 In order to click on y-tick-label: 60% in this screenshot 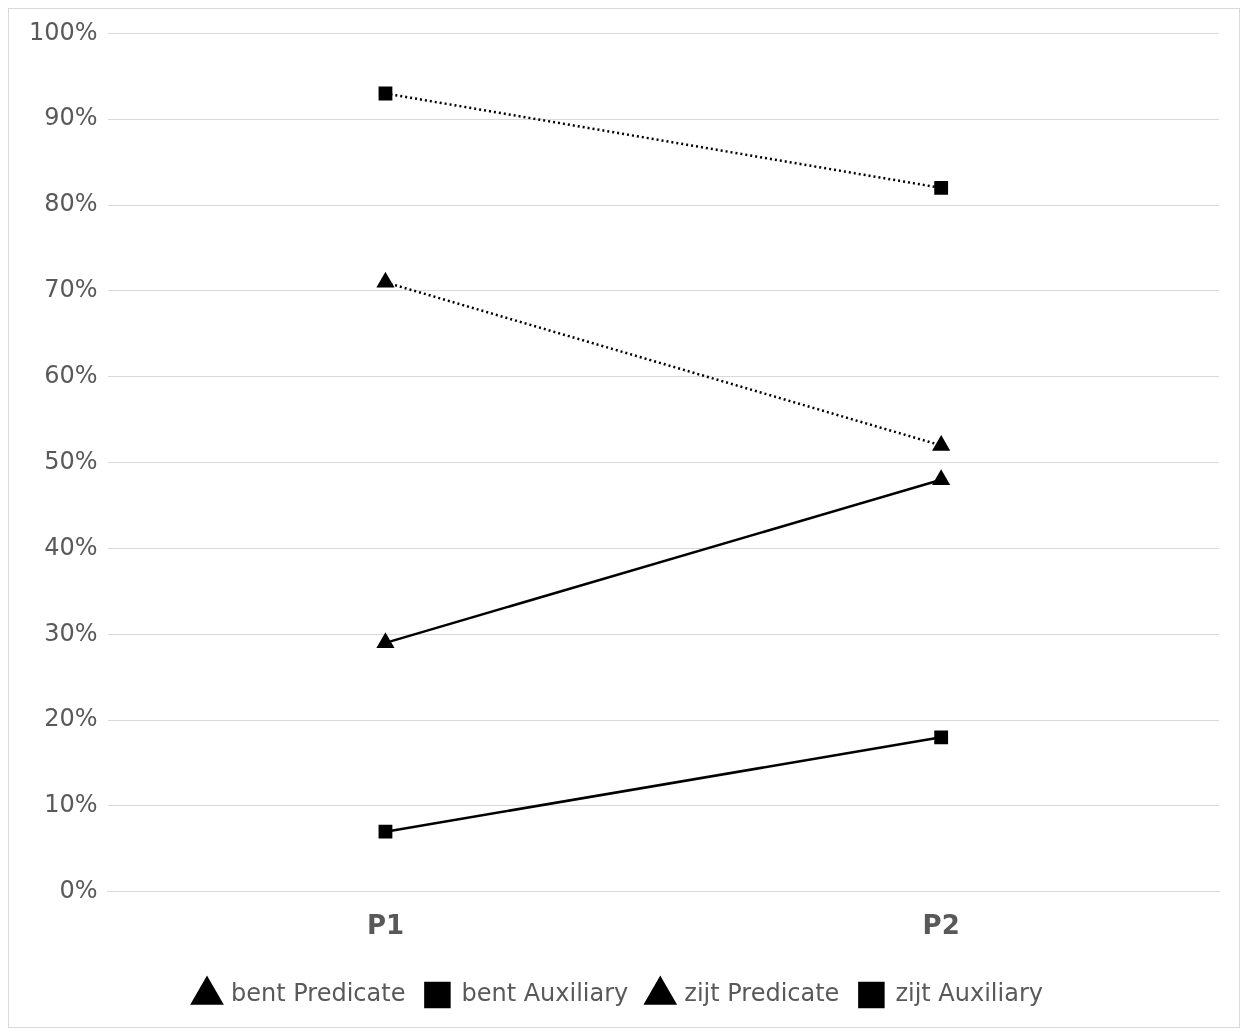, I will do `click(71, 374)`.